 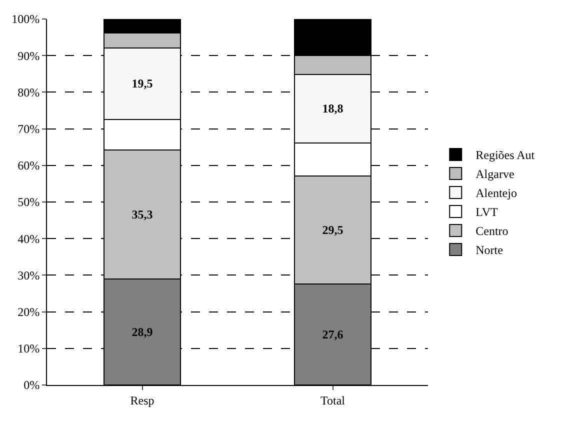 I want to click on x-tick-label: Total, so click(x=333, y=400).